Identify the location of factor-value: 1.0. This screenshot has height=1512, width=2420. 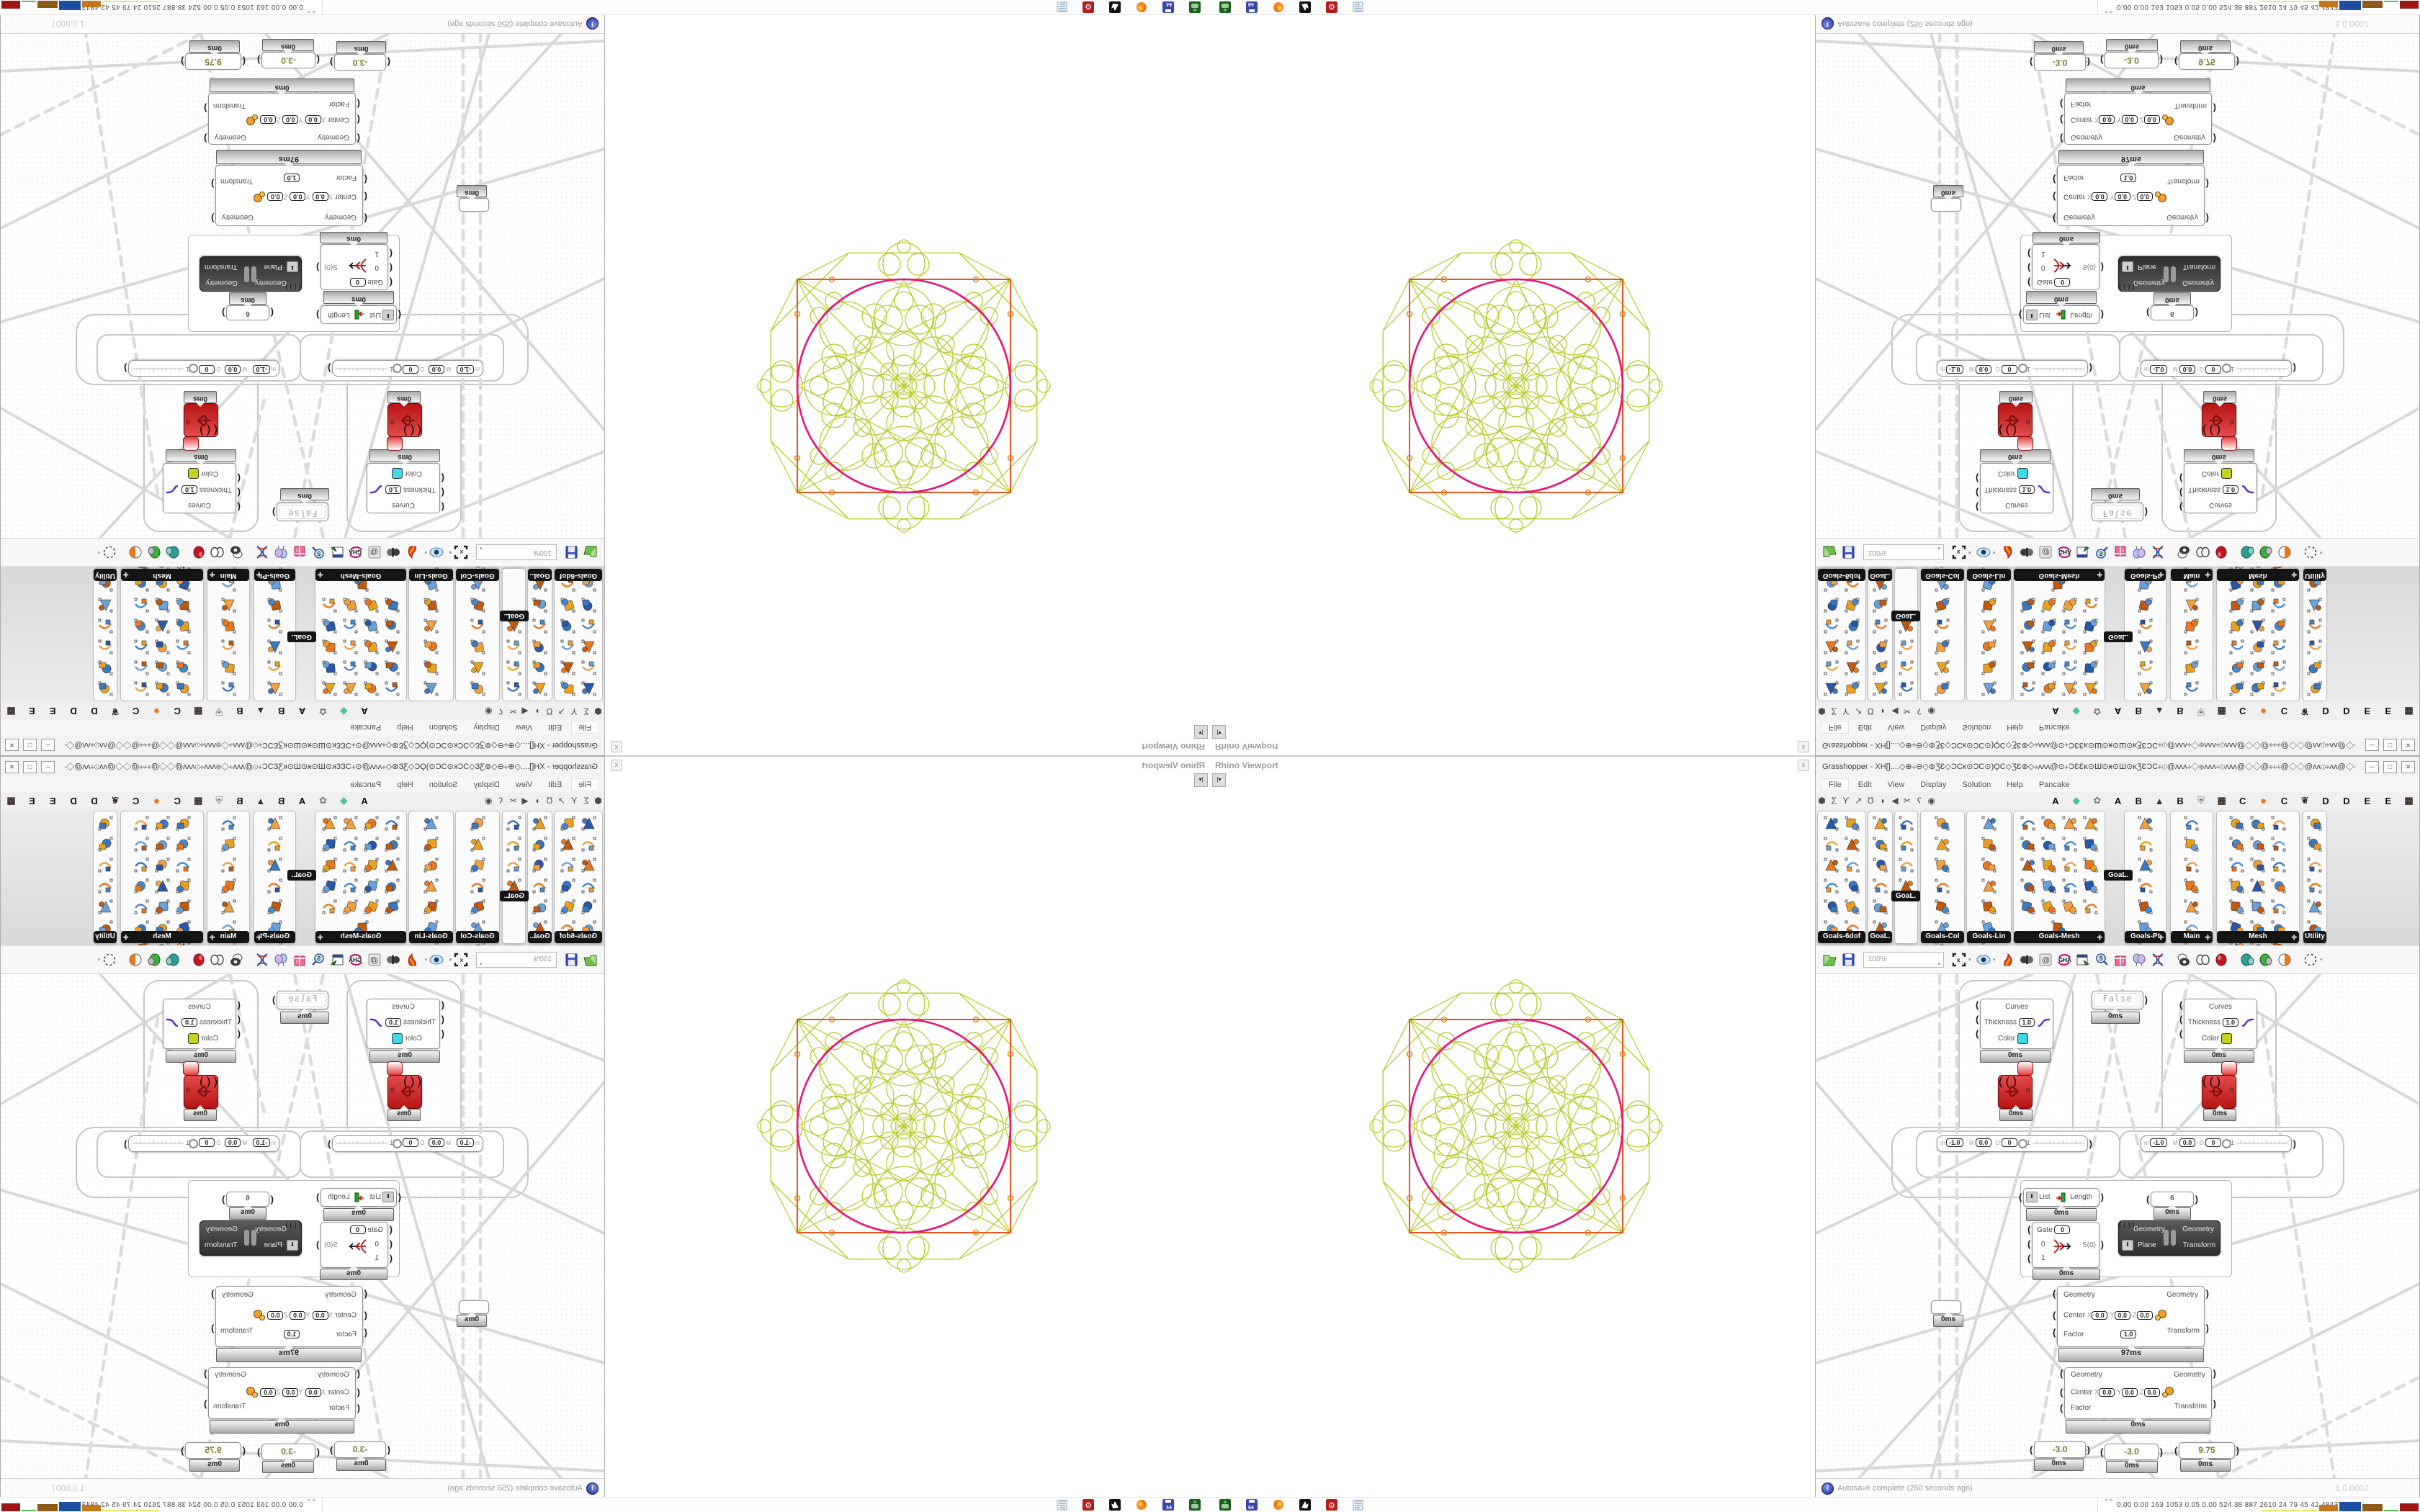
(2128, 178).